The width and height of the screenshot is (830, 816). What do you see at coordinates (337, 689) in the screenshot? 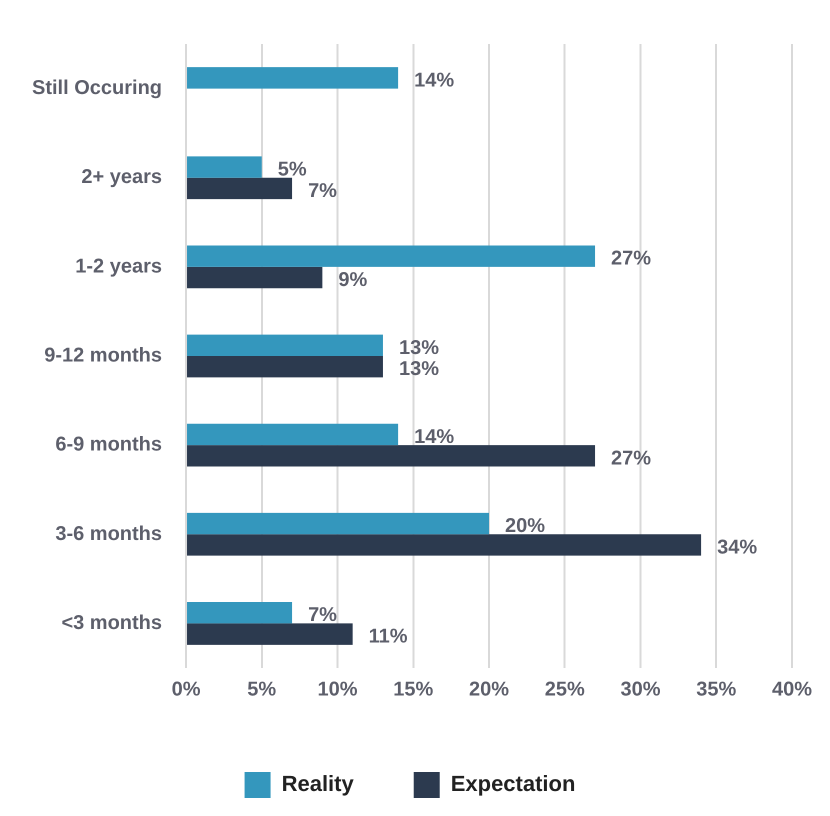
I see `x-tick-label: 10%` at bounding box center [337, 689].